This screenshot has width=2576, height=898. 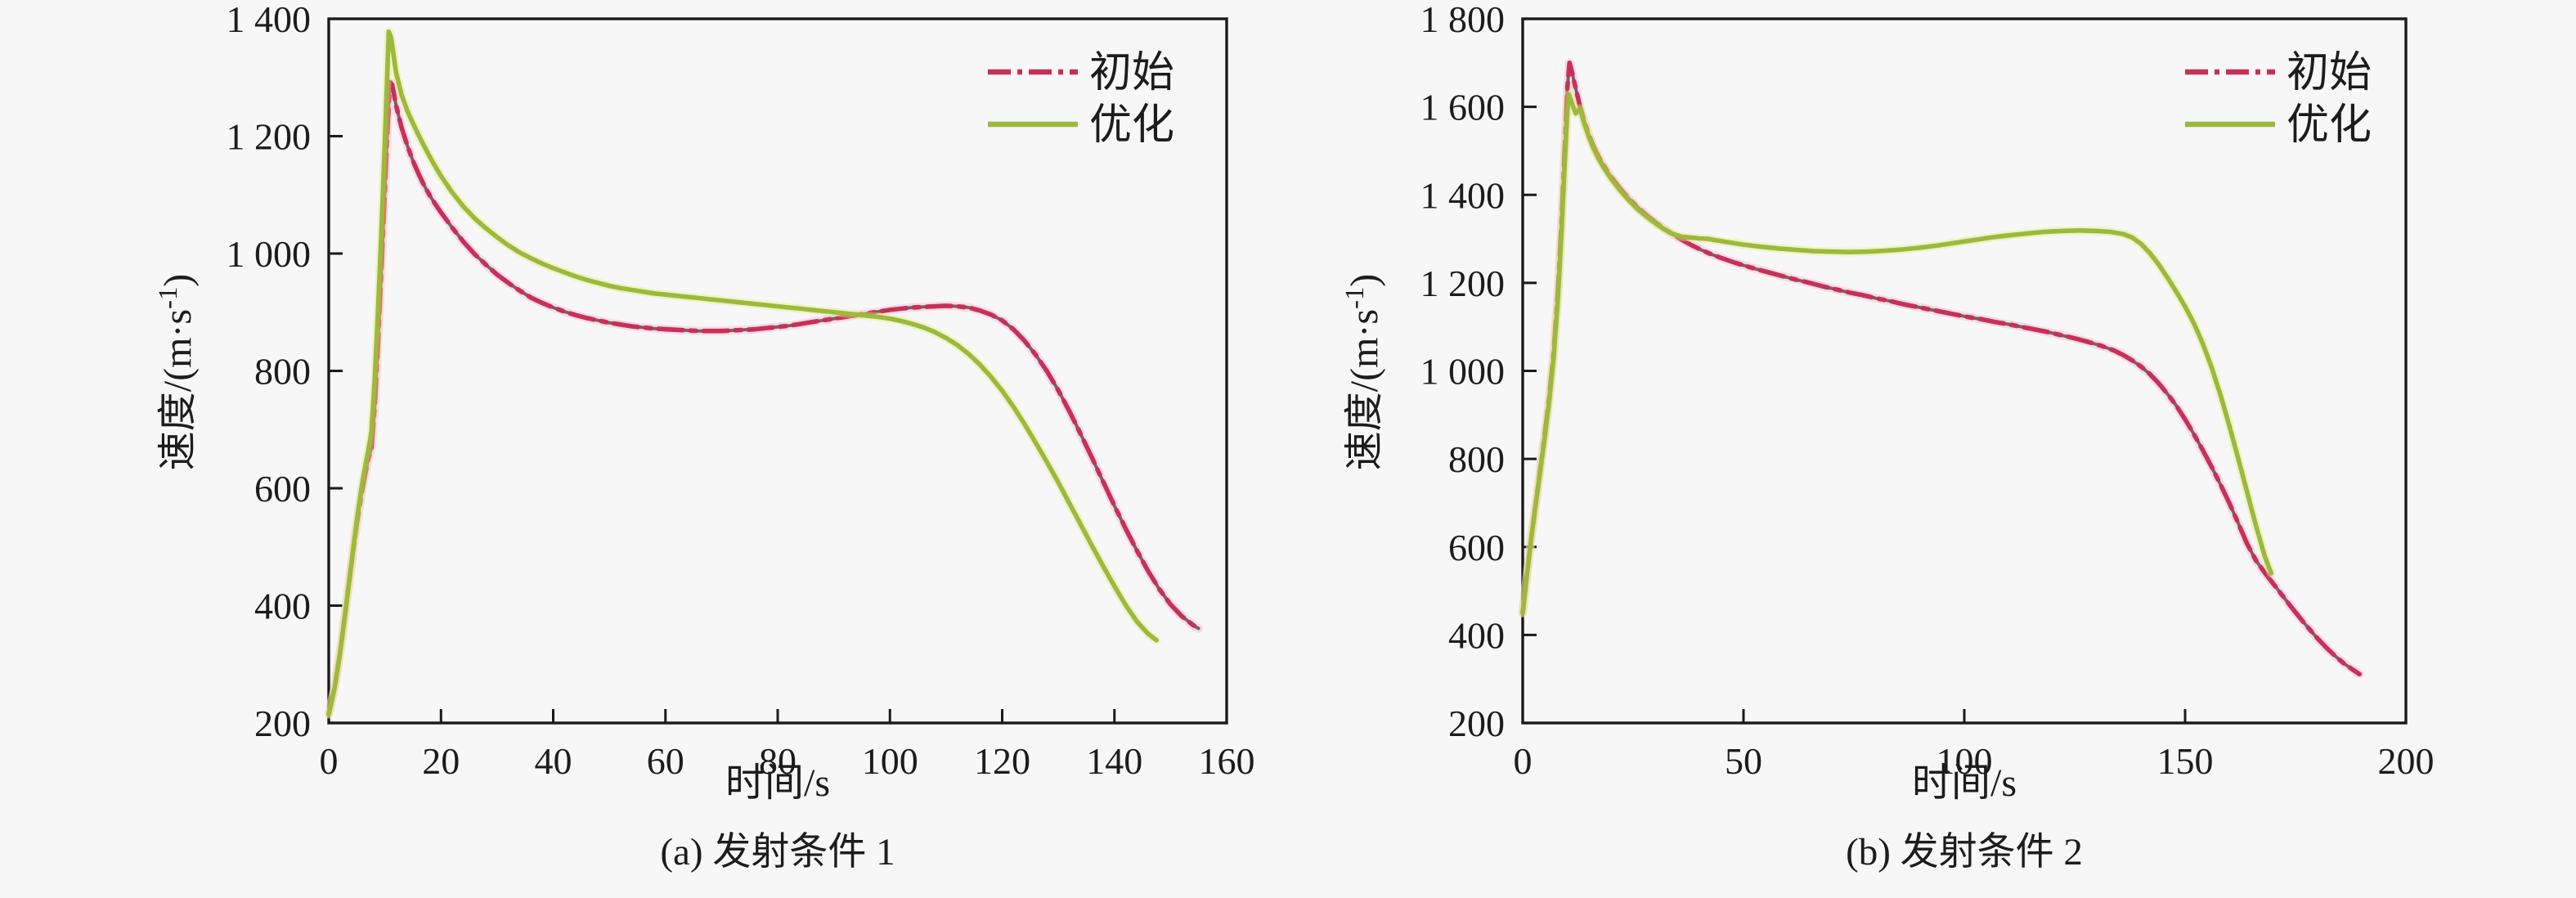 I want to click on y-tick-label: 1 600, so click(x=1463, y=107).